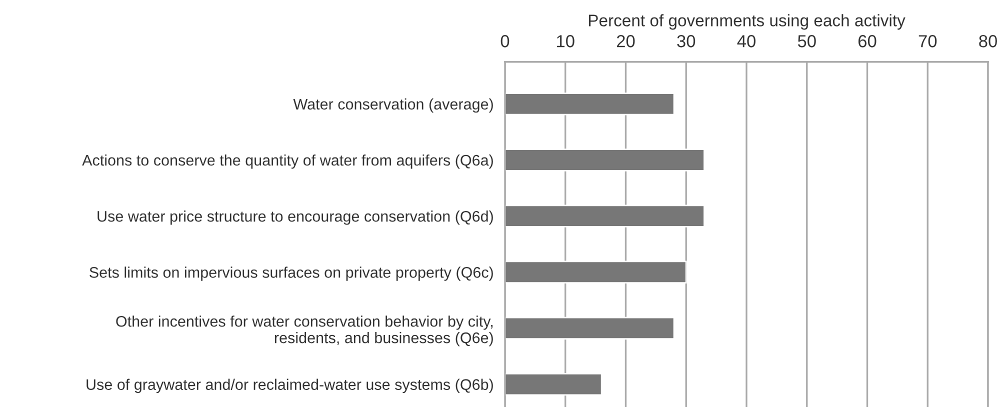 The height and width of the screenshot is (407, 997). What do you see at coordinates (988, 41) in the screenshot?
I see `x-tick-label: 80` at bounding box center [988, 41].